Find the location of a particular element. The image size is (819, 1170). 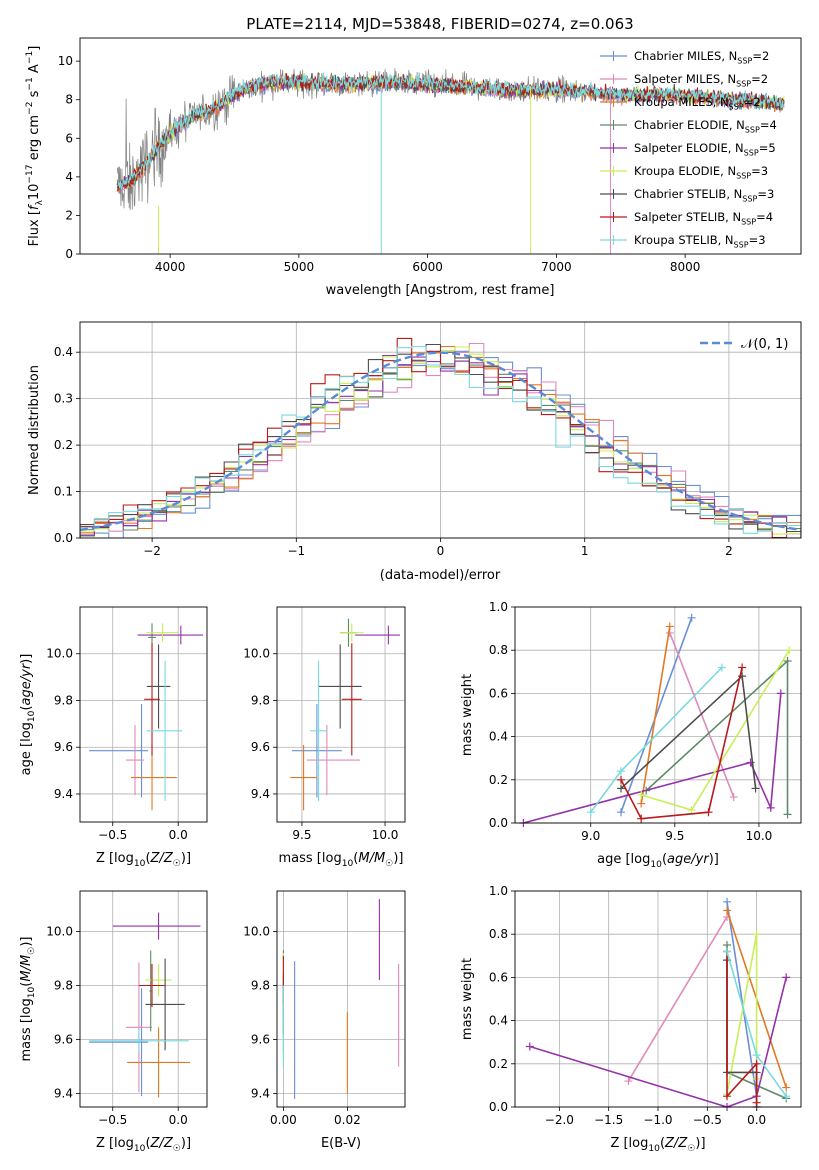

legend-entry: Chabrier MILES, NSSP​=2 is located at coordinates (701, 57).